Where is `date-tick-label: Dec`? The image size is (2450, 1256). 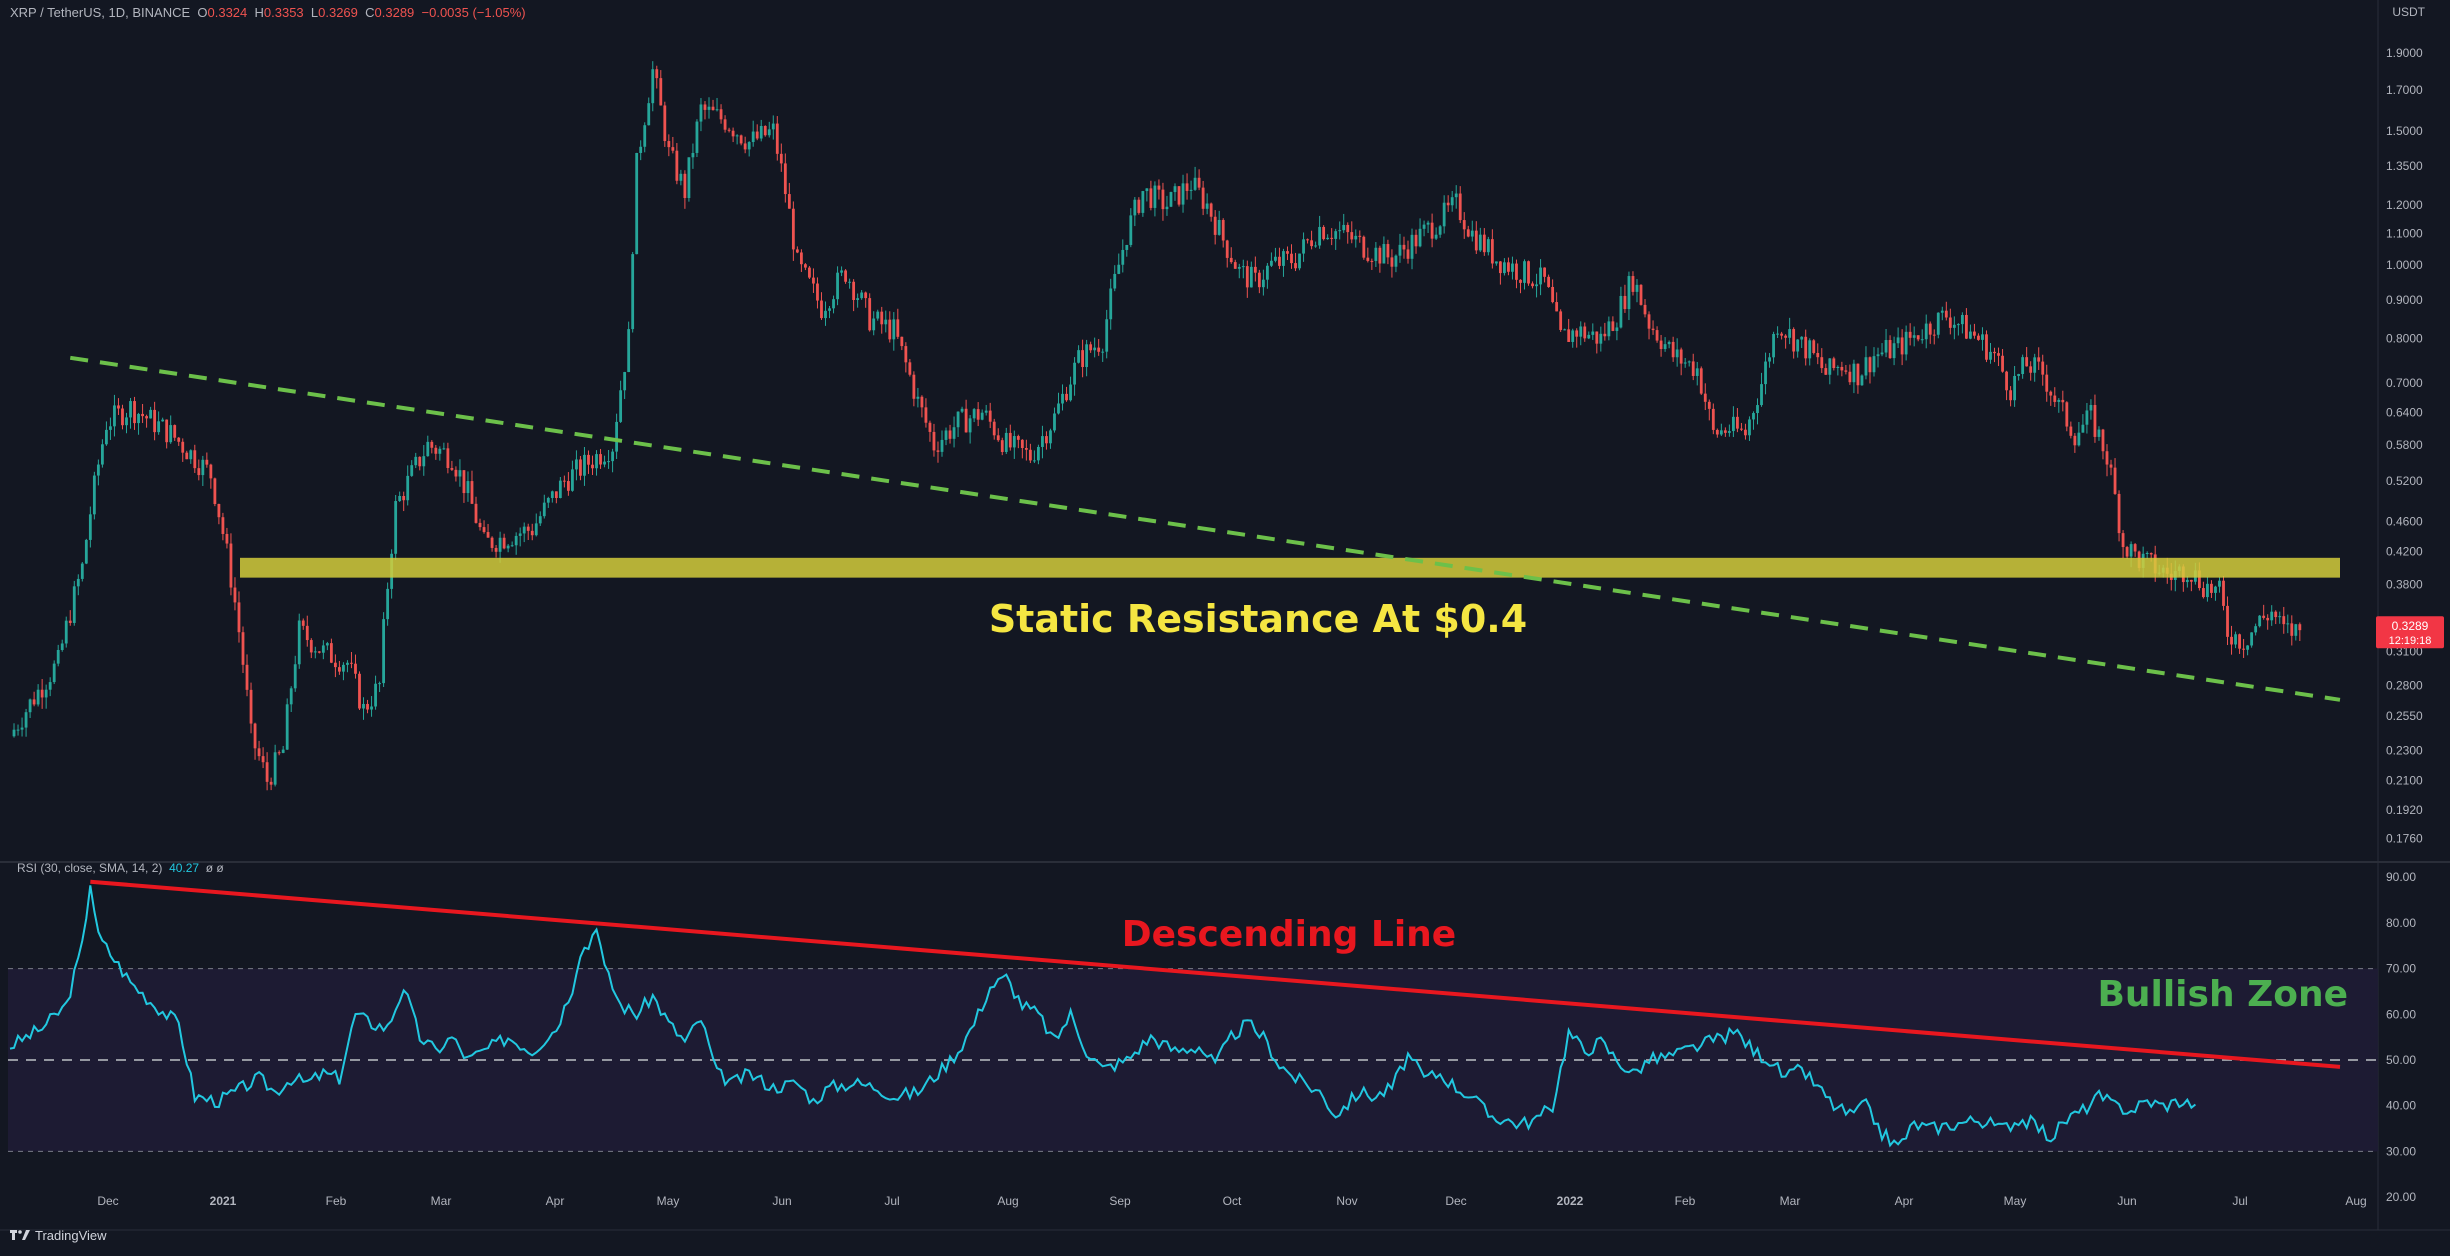
date-tick-label: Dec is located at coordinates (1455, 1201).